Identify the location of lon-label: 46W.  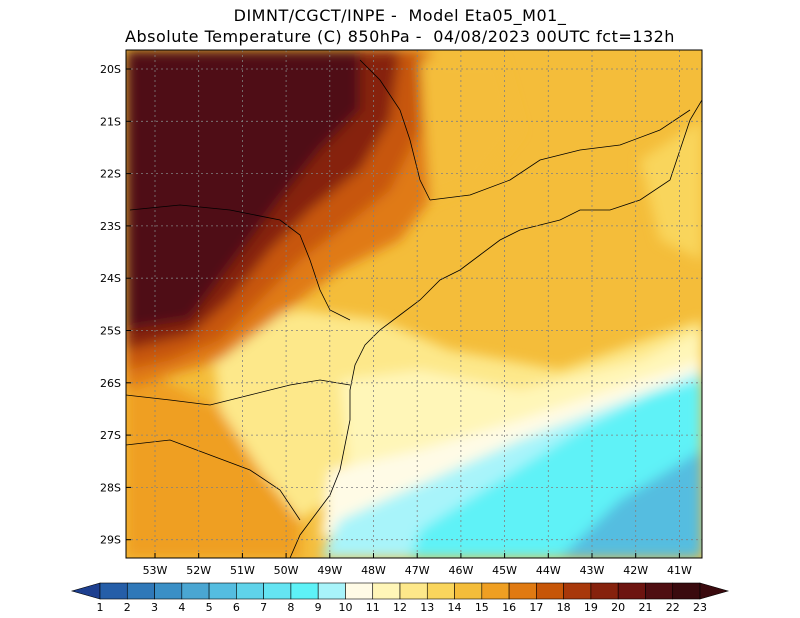
(460, 570).